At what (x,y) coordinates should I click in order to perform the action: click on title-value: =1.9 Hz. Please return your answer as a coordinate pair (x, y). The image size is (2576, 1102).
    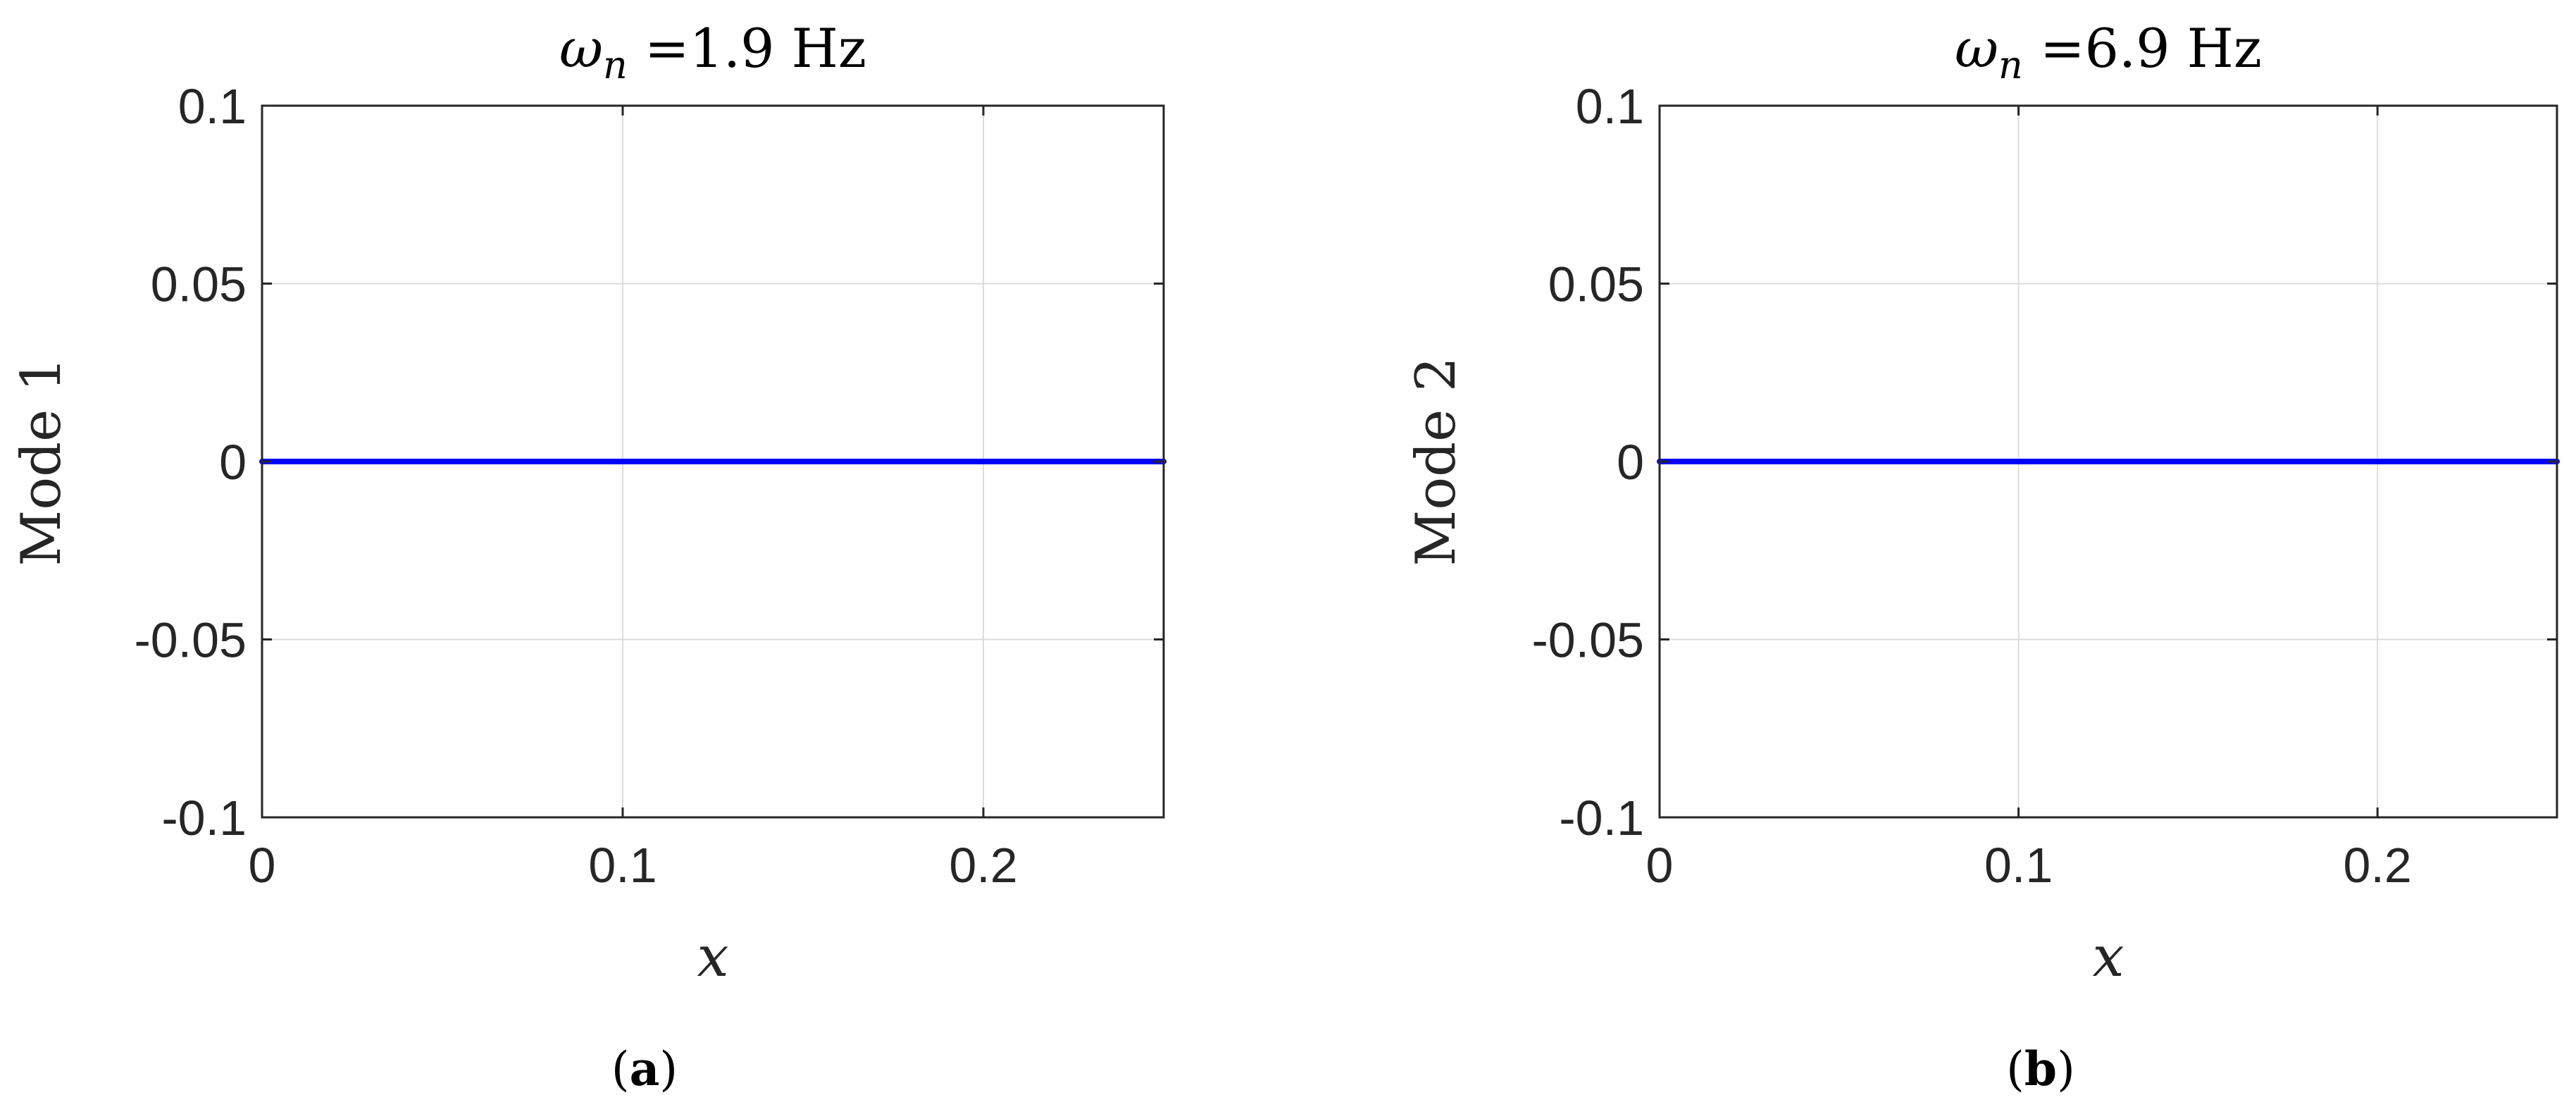
    Looking at the image, I should click on (747, 48).